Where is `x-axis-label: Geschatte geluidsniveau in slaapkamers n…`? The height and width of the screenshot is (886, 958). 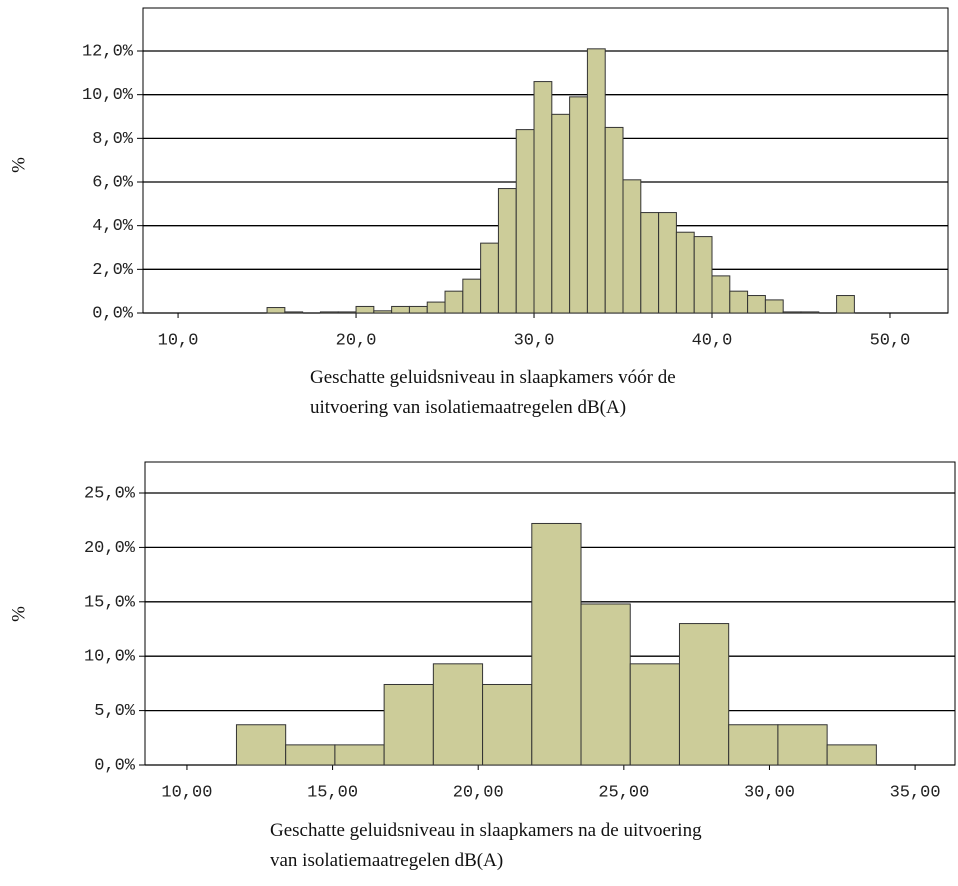
x-axis-label: Geschatte geluidsniveau in slaapkamers n… is located at coordinates (486, 830).